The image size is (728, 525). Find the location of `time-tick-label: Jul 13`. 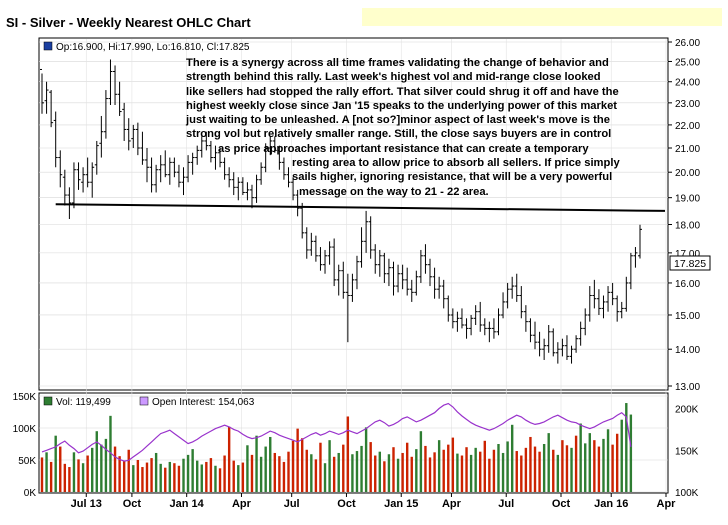

time-tick-label: Jul 13 is located at coordinates (86, 504).